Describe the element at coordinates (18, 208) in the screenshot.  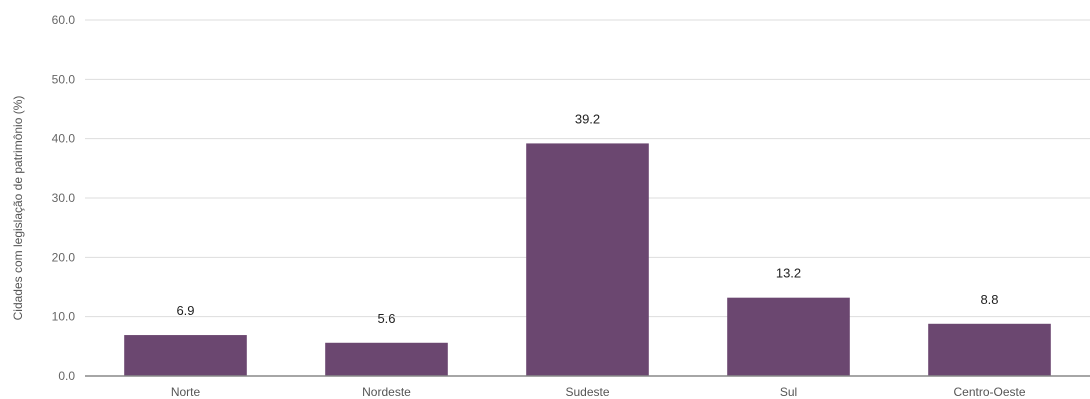
I see `y-axis-title: Cidades com legislação de patrimônio (%)` at that location.